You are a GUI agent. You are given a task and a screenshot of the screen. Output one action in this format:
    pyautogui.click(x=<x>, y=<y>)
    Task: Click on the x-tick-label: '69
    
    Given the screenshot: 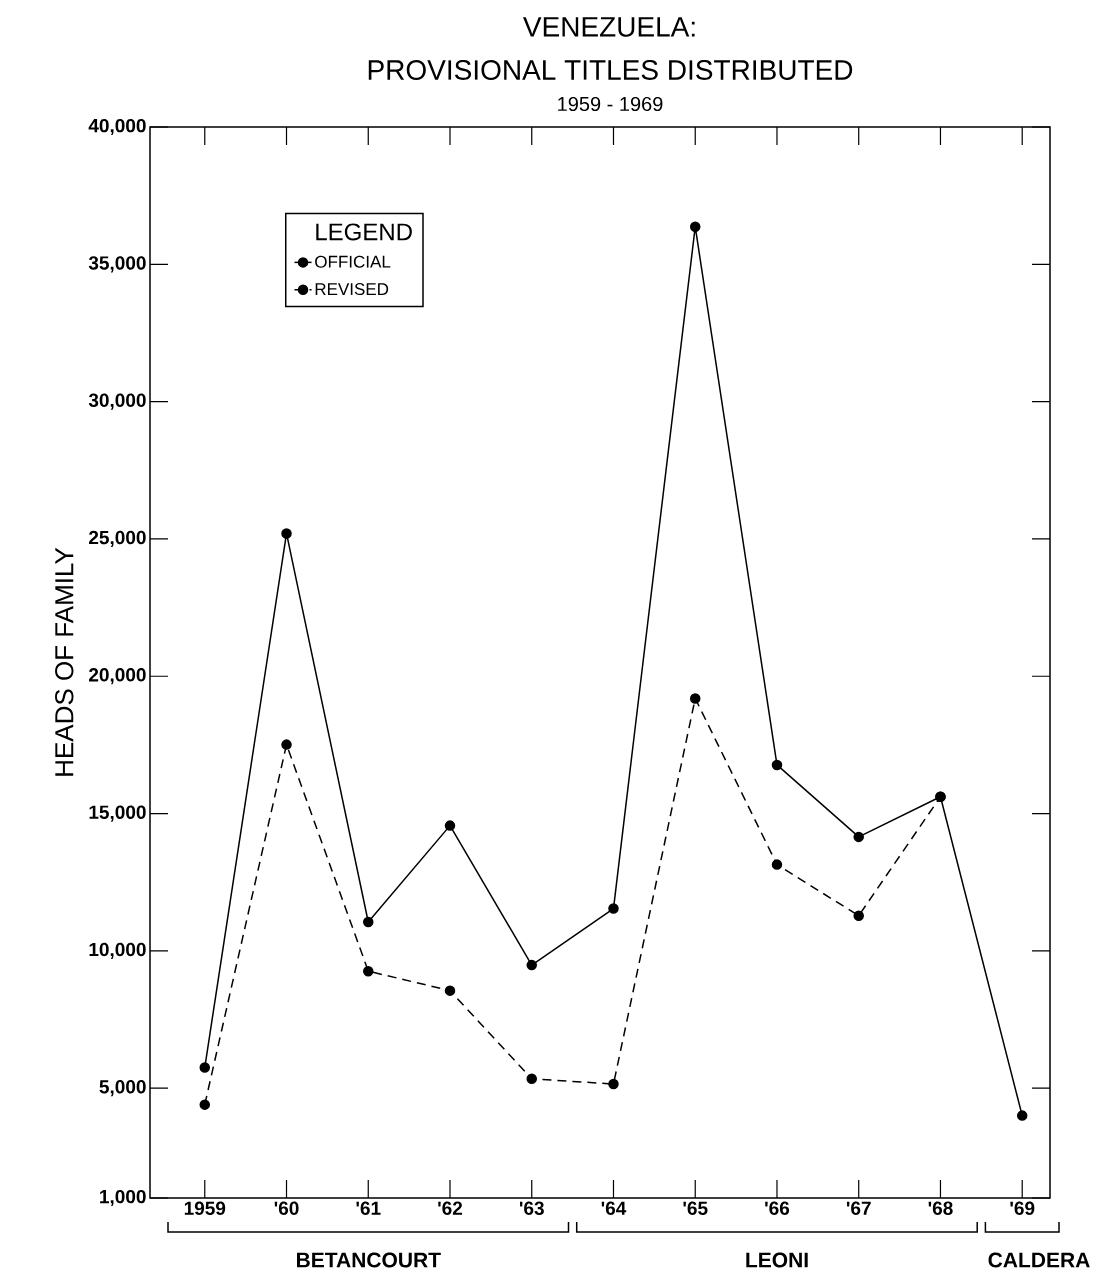 What is the action you would take?
    pyautogui.click(x=1022, y=1208)
    